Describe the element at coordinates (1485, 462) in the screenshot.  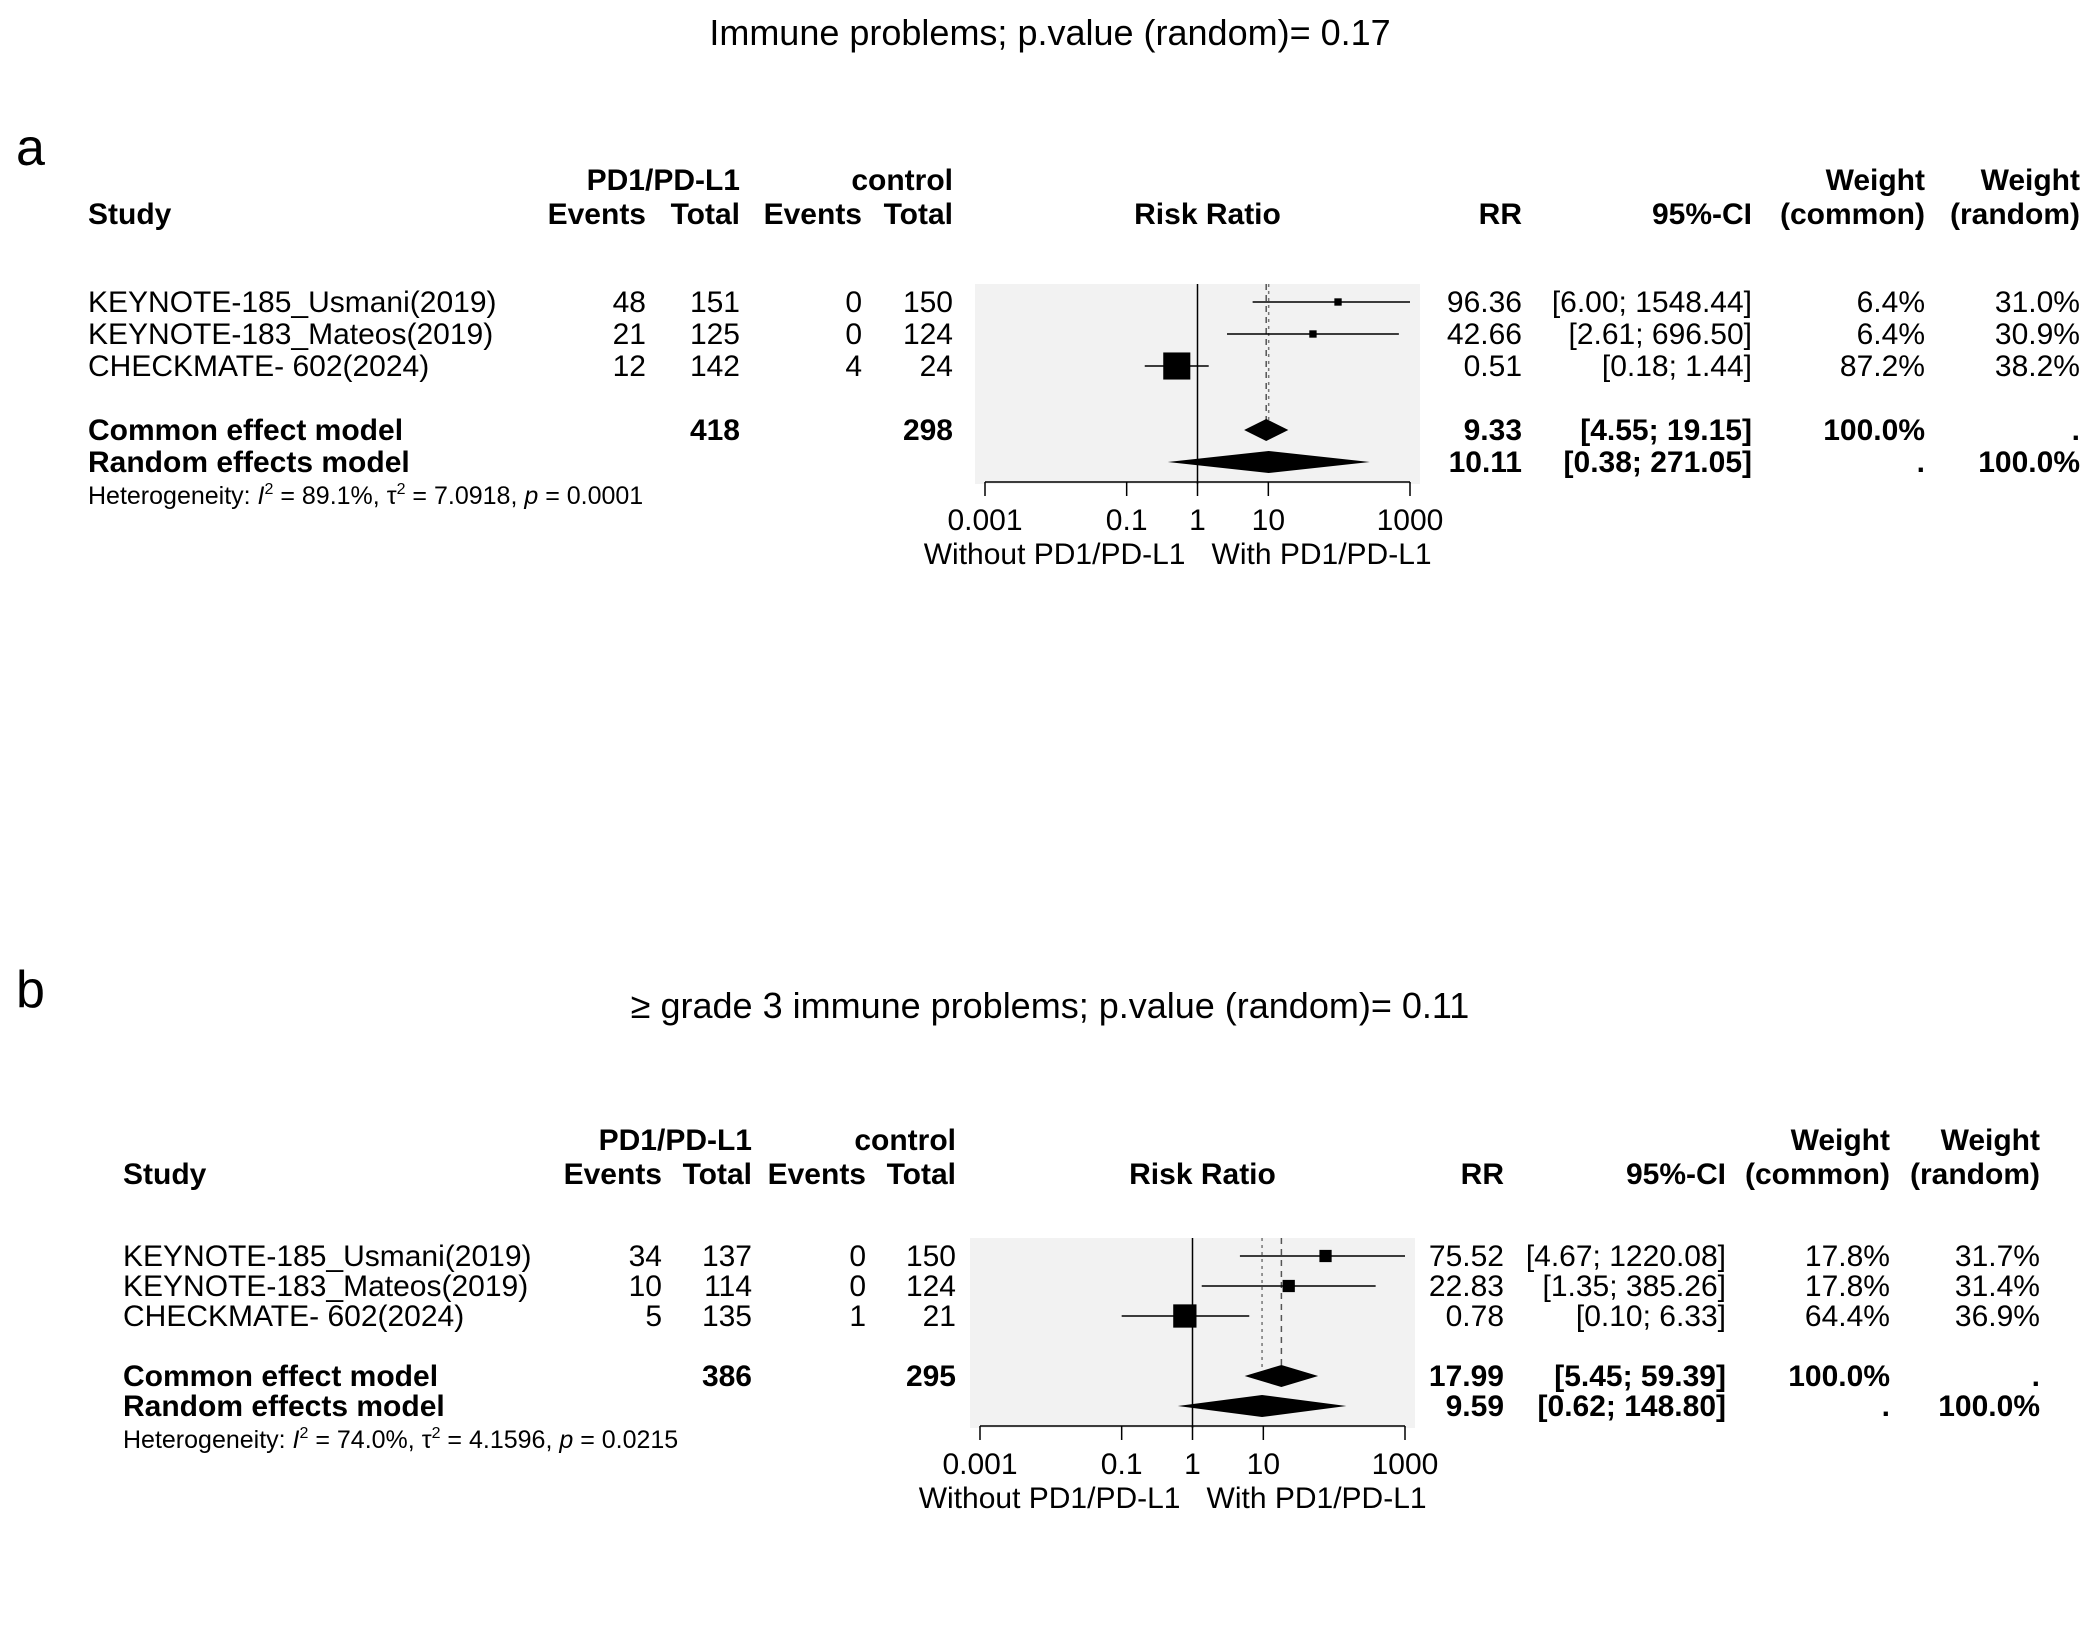
I see `random-rr: 10.11` at that location.